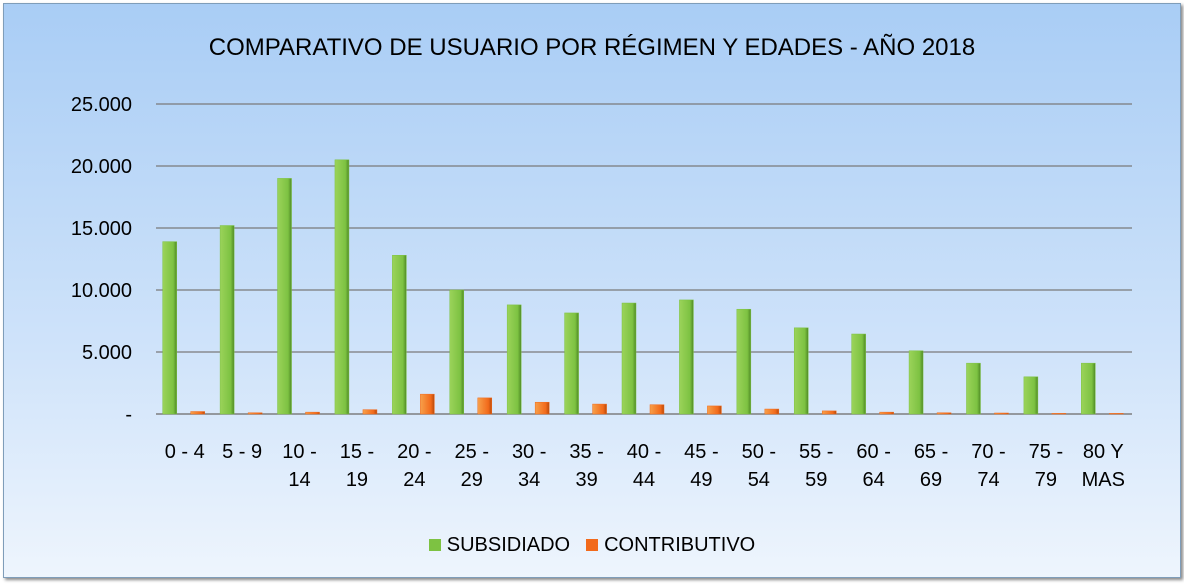 The image size is (1184, 584). What do you see at coordinates (101, 291) in the screenshot?
I see `y-tick-label: 10.000` at bounding box center [101, 291].